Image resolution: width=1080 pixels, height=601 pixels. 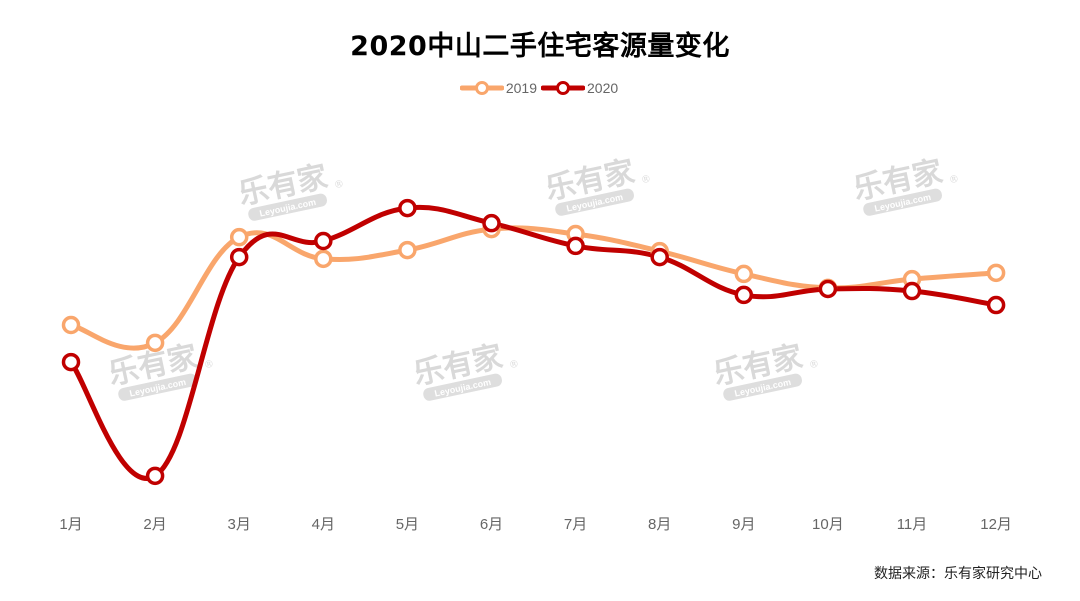 I want to click on x-axis-tick-label: 4月, so click(x=323, y=524).